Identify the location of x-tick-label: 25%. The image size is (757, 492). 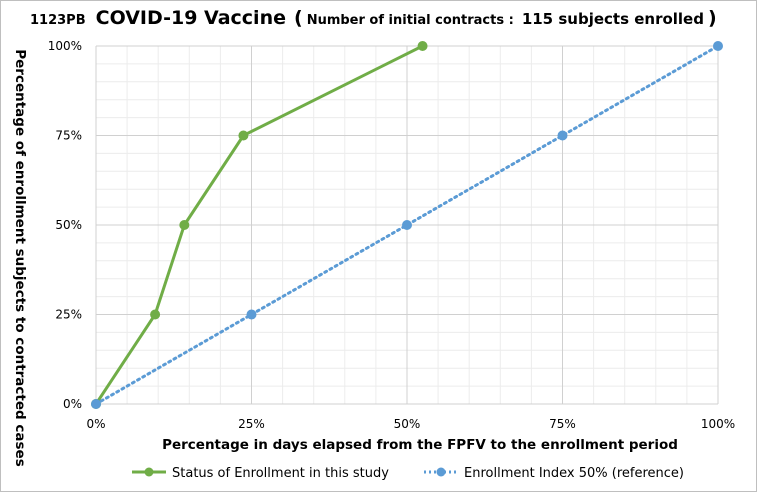
(251, 424).